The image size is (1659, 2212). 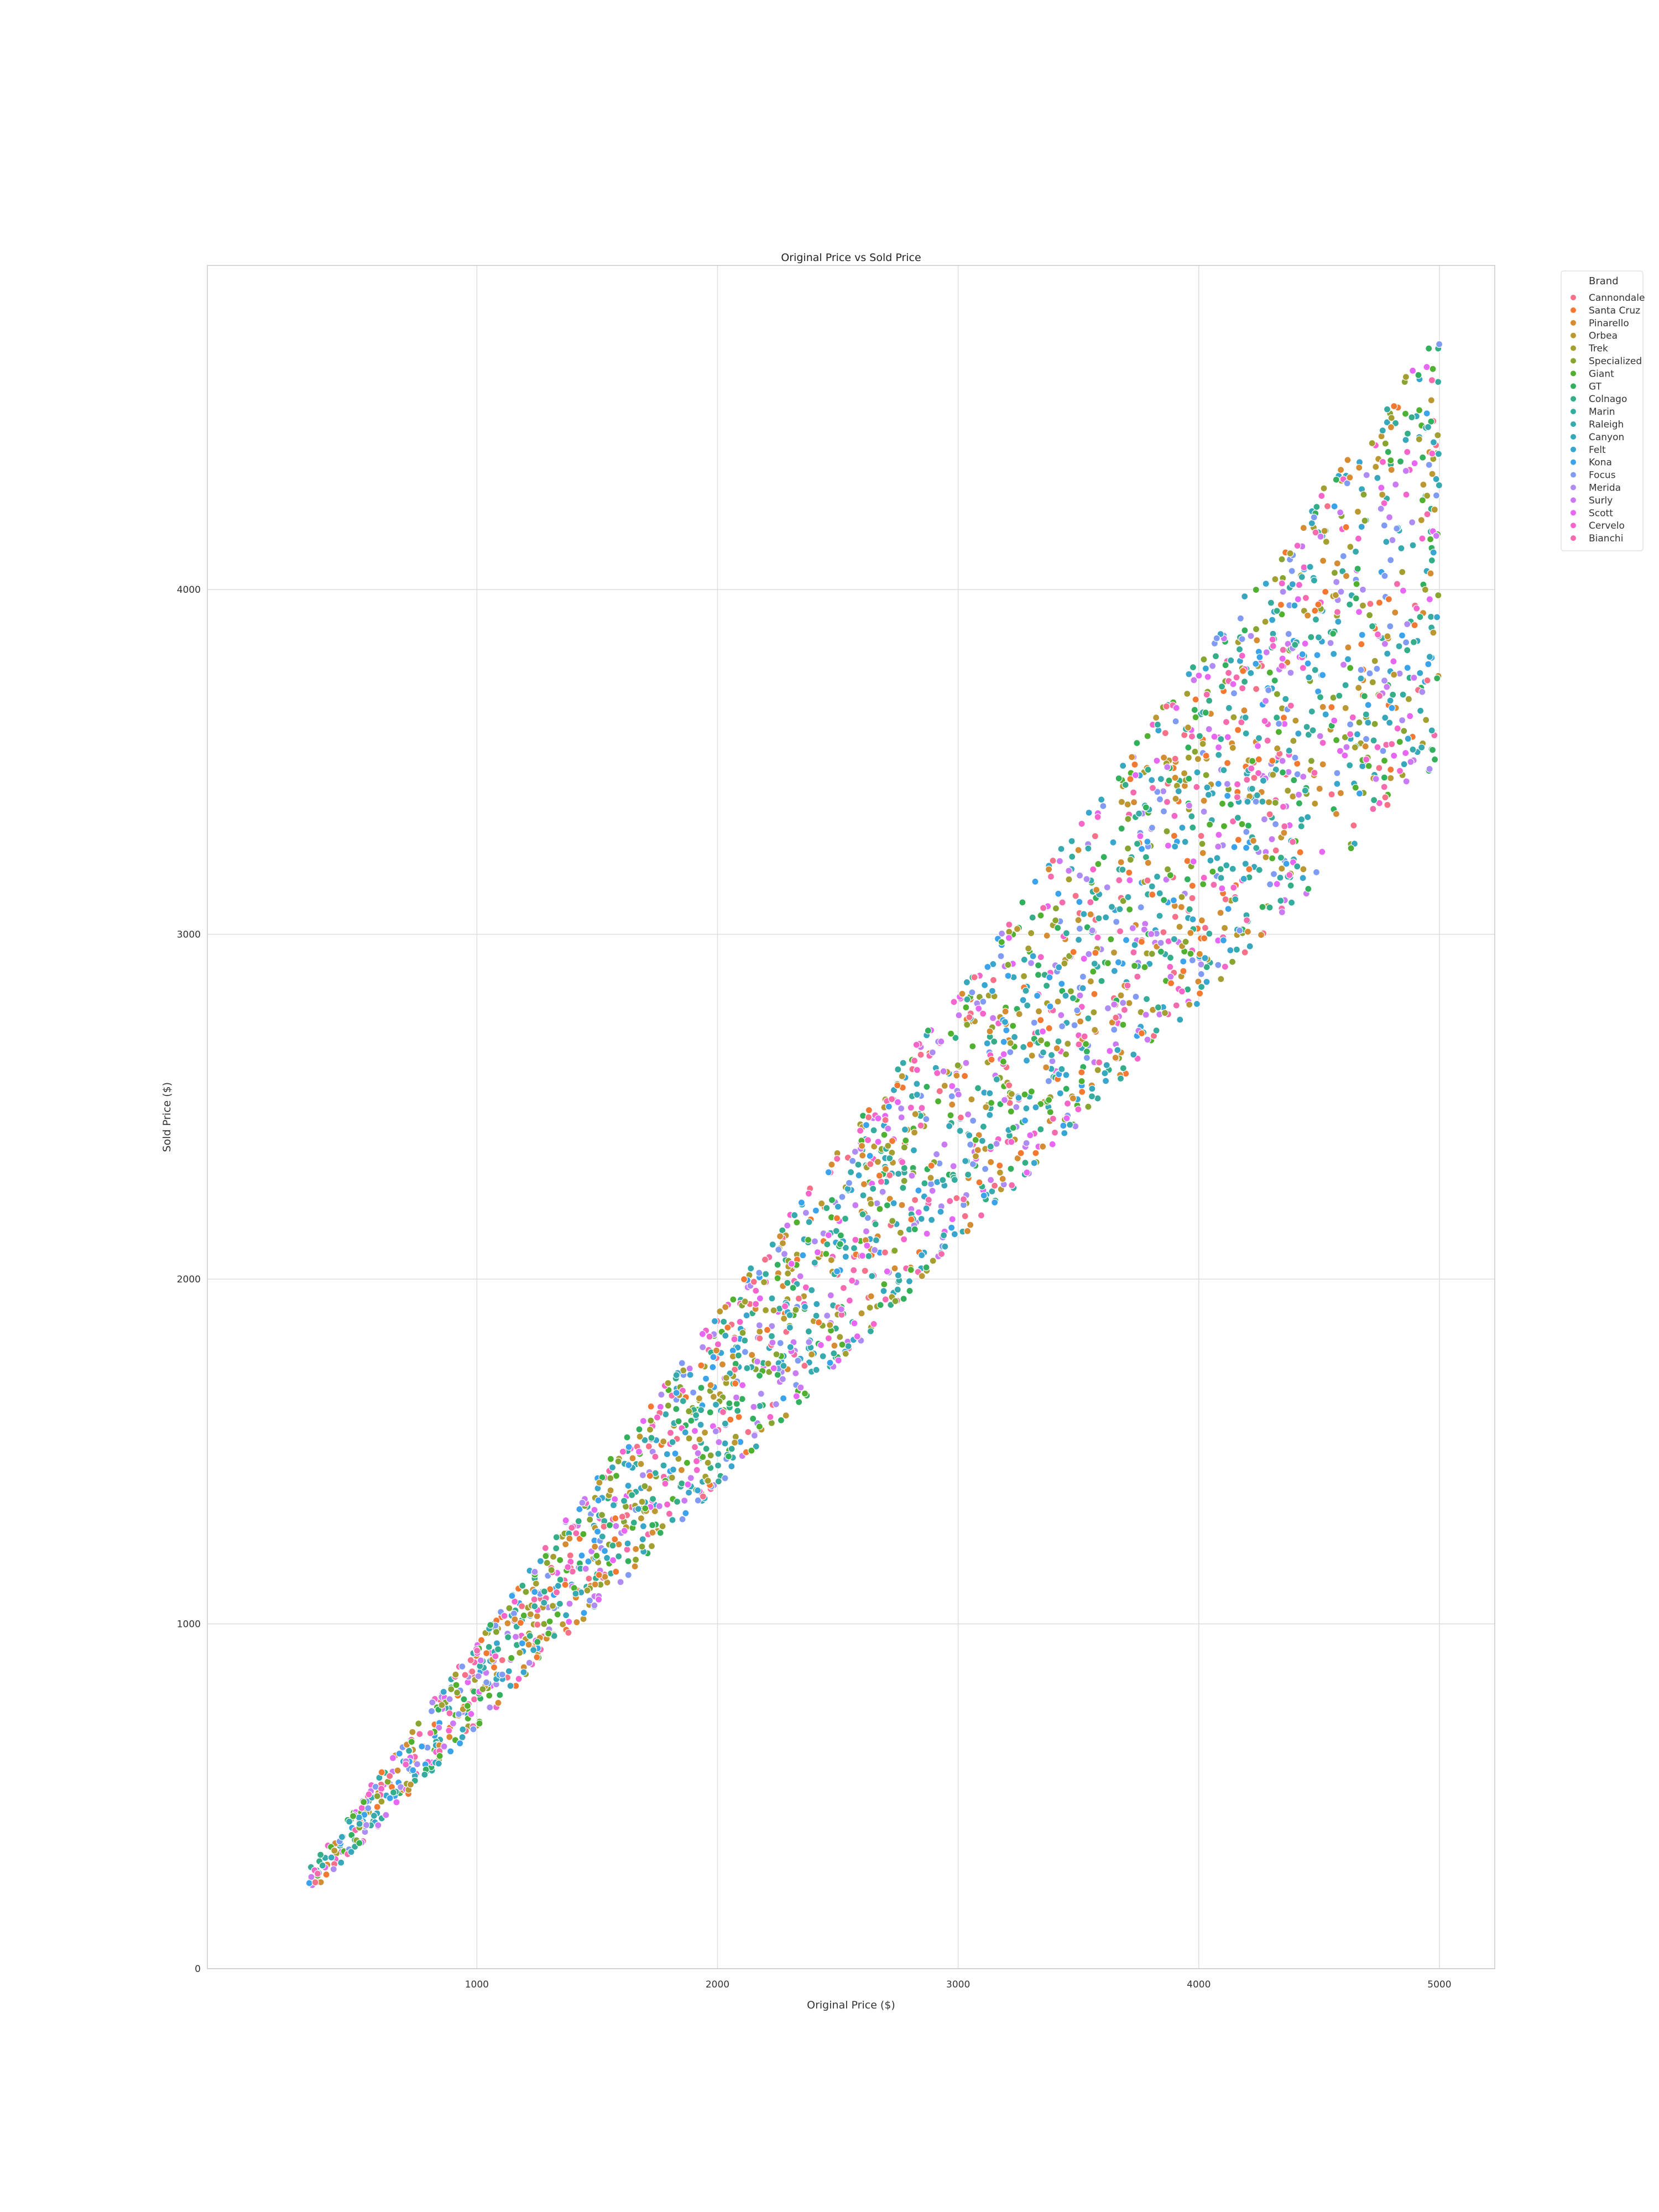 I want to click on legend-label: Felt, so click(x=1597, y=451).